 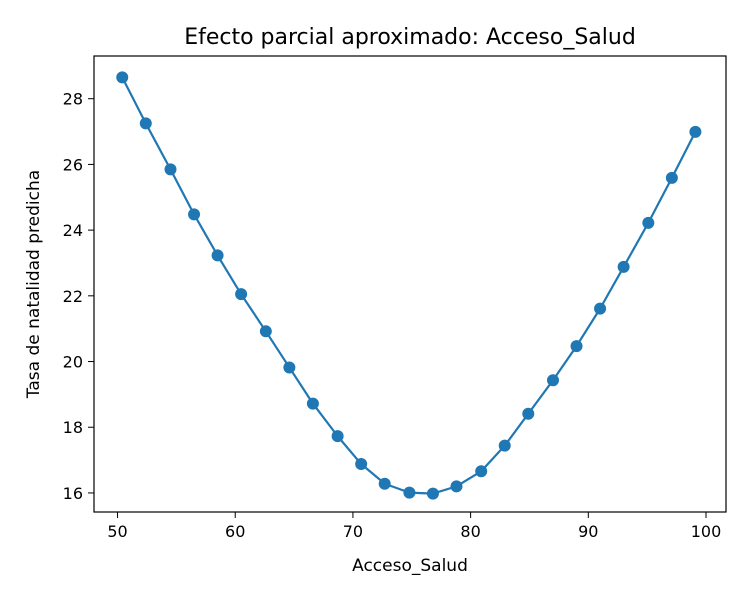 I want to click on y-tick-label: 20, so click(x=73, y=362).